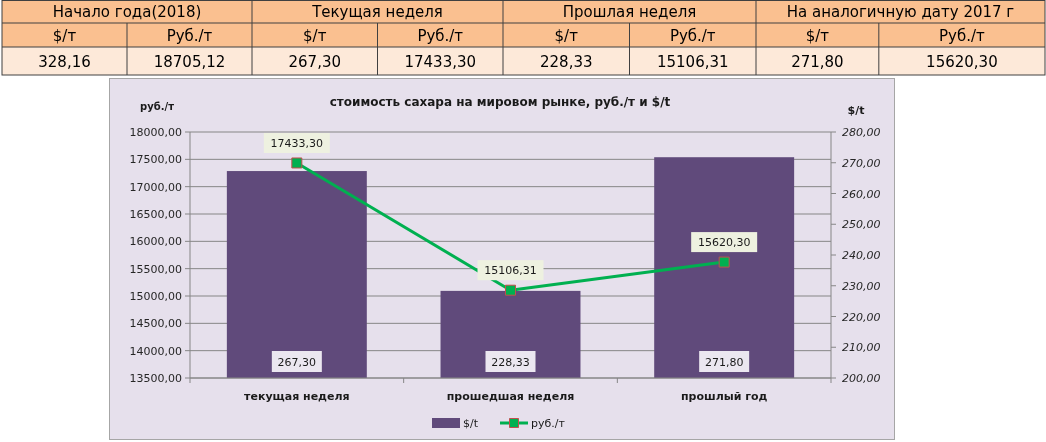  What do you see at coordinates (155, 242) in the screenshot?
I see `y-tick-label: 16000,00` at bounding box center [155, 242].